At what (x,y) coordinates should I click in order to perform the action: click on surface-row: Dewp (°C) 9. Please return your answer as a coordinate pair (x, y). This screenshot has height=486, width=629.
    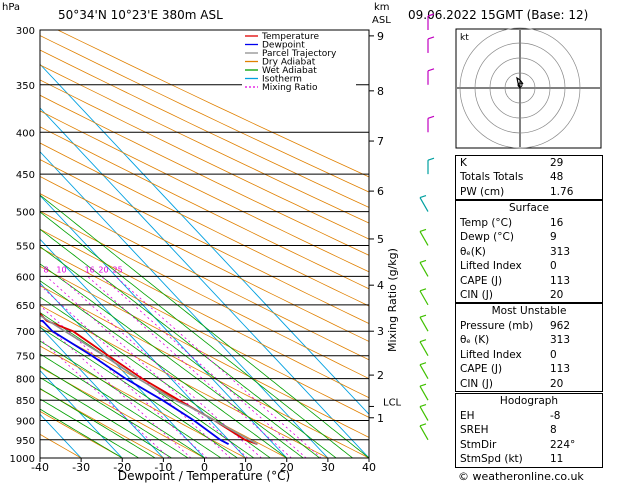
    Looking at the image, I should click on (529, 237).